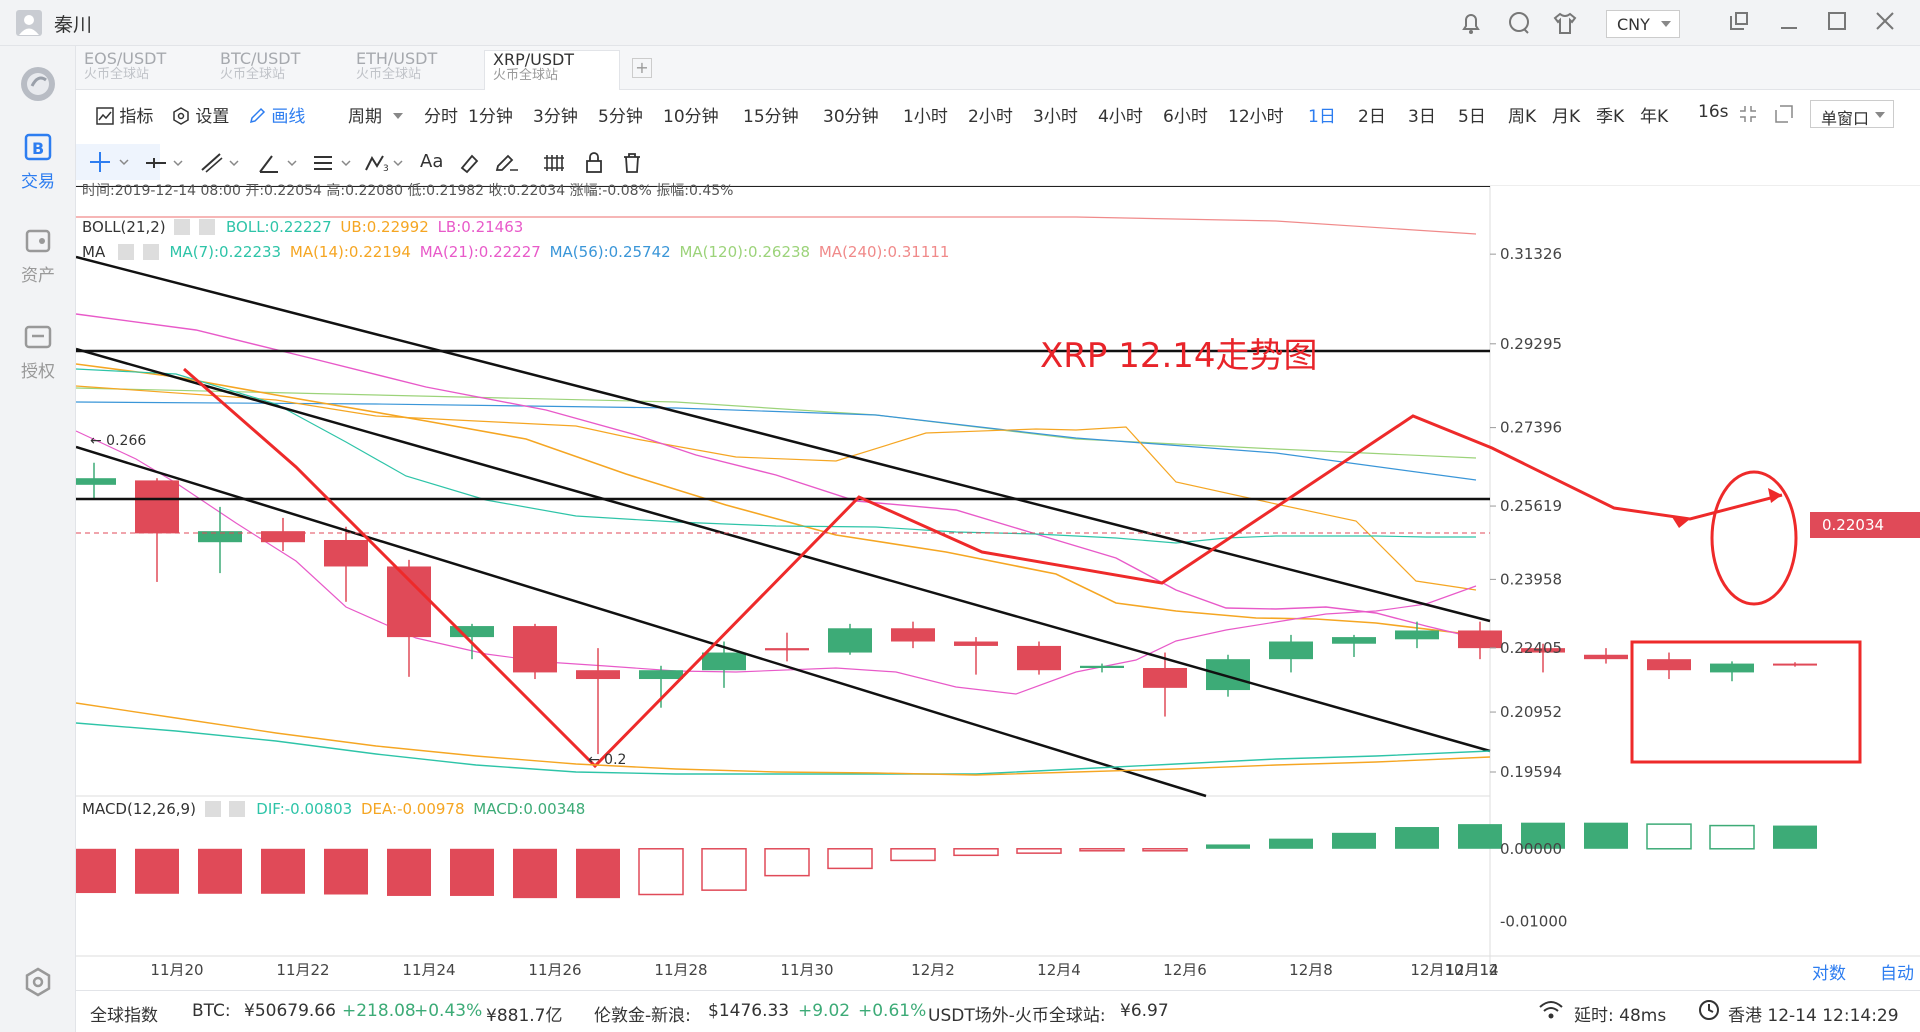 The height and width of the screenshot is (1032, 1920). I want to click on maximize-icon, so click(1837, 24).